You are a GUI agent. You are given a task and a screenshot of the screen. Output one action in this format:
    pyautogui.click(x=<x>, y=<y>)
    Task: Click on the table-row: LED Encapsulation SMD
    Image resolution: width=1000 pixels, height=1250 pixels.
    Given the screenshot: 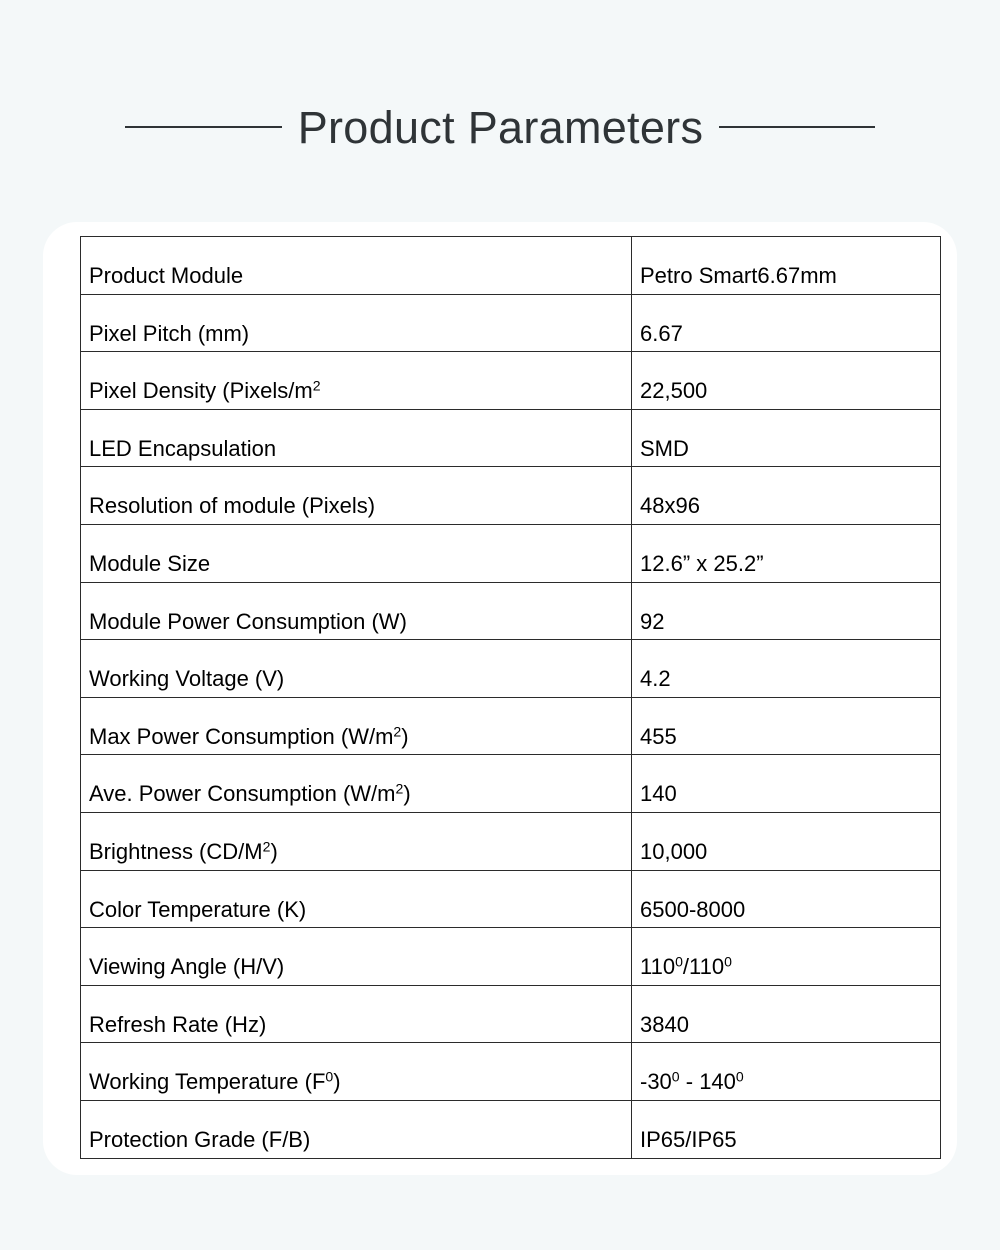 What is the action you would take?
    pyautogui.click(x=510, y=438)
    